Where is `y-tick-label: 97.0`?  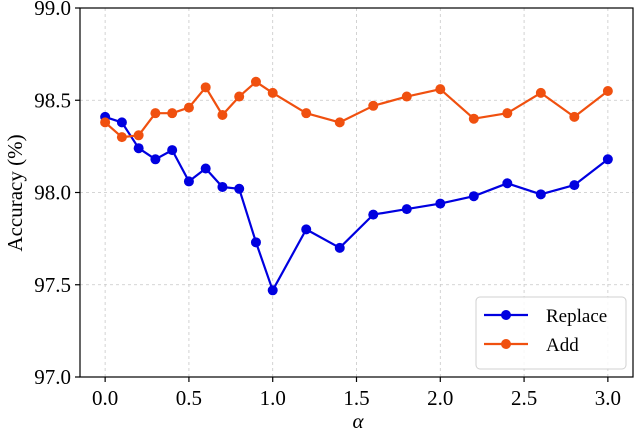 y-tick-label: 97.0 is located at coordinates (52, 377).